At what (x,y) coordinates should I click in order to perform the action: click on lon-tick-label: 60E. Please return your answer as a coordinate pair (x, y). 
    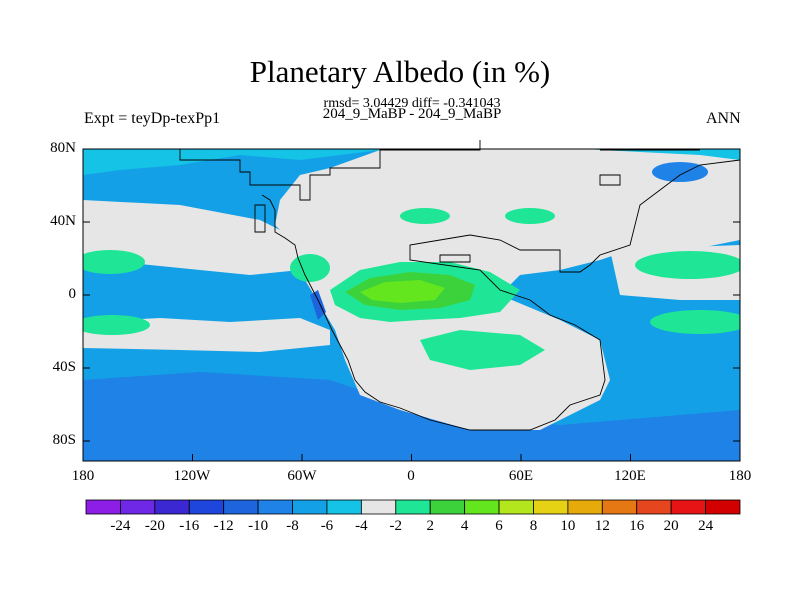
    Looking at the image, I should click on (521, 476).